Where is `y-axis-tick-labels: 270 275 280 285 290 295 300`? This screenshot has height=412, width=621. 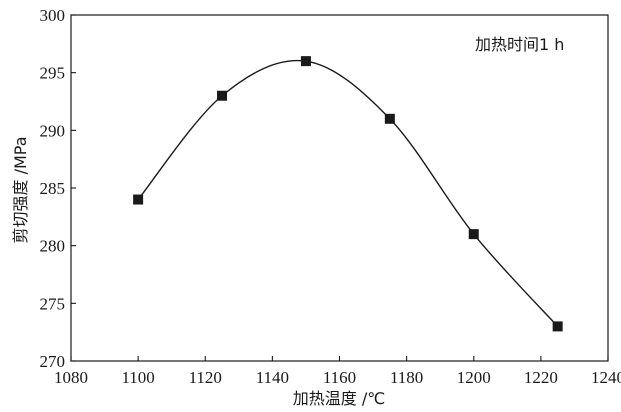 y-axis-tick-labels: 270 275 280 285 290 295 300 is located at coordinates (53, 188).